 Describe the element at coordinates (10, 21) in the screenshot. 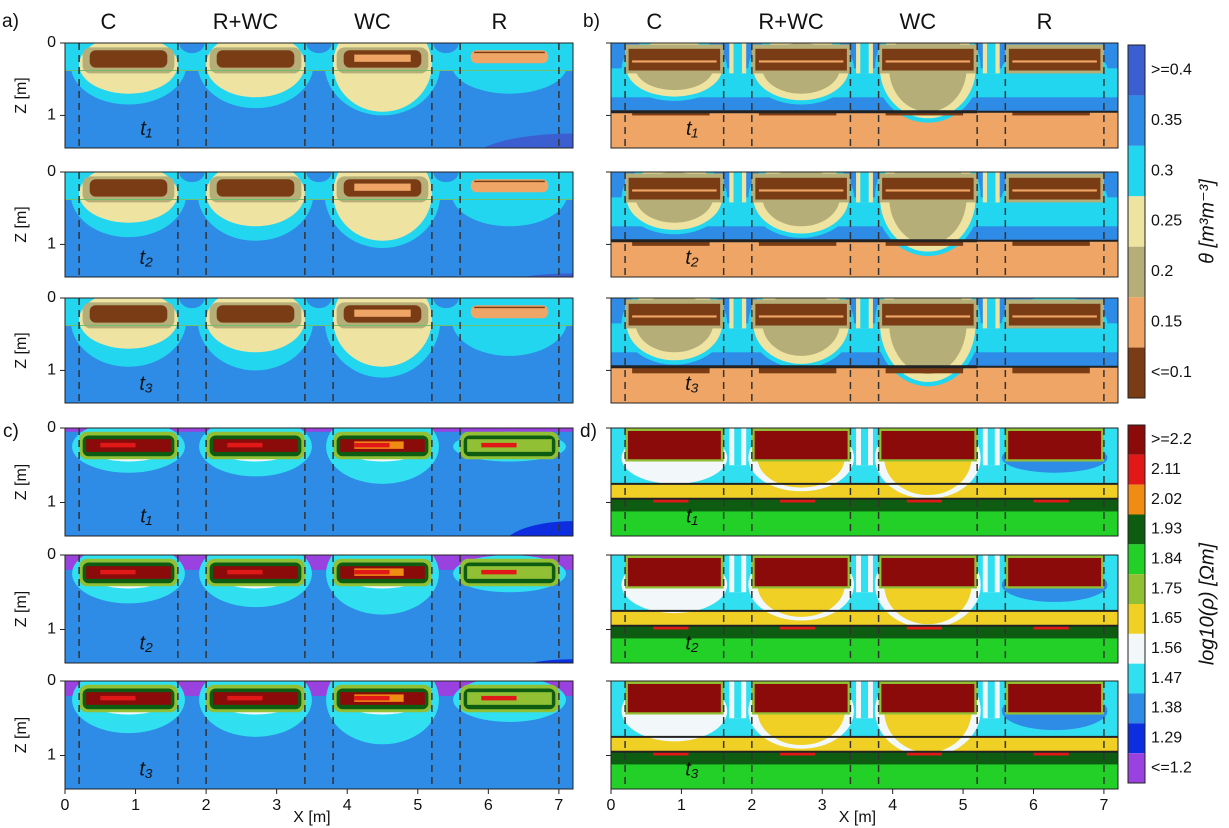

I see `panel-label: a)` at that location.